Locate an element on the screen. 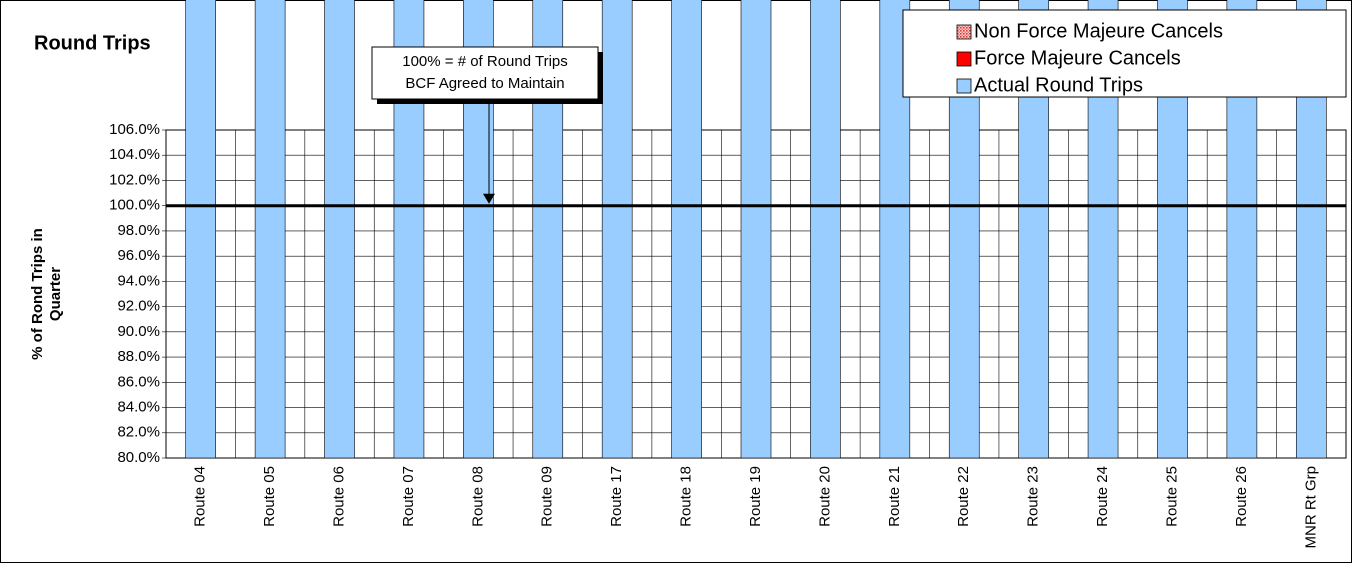 The height and width of the screenshot is (563, 1352). annotation-text: 100% = # of Round Trips is located at coordinates (485, 61).